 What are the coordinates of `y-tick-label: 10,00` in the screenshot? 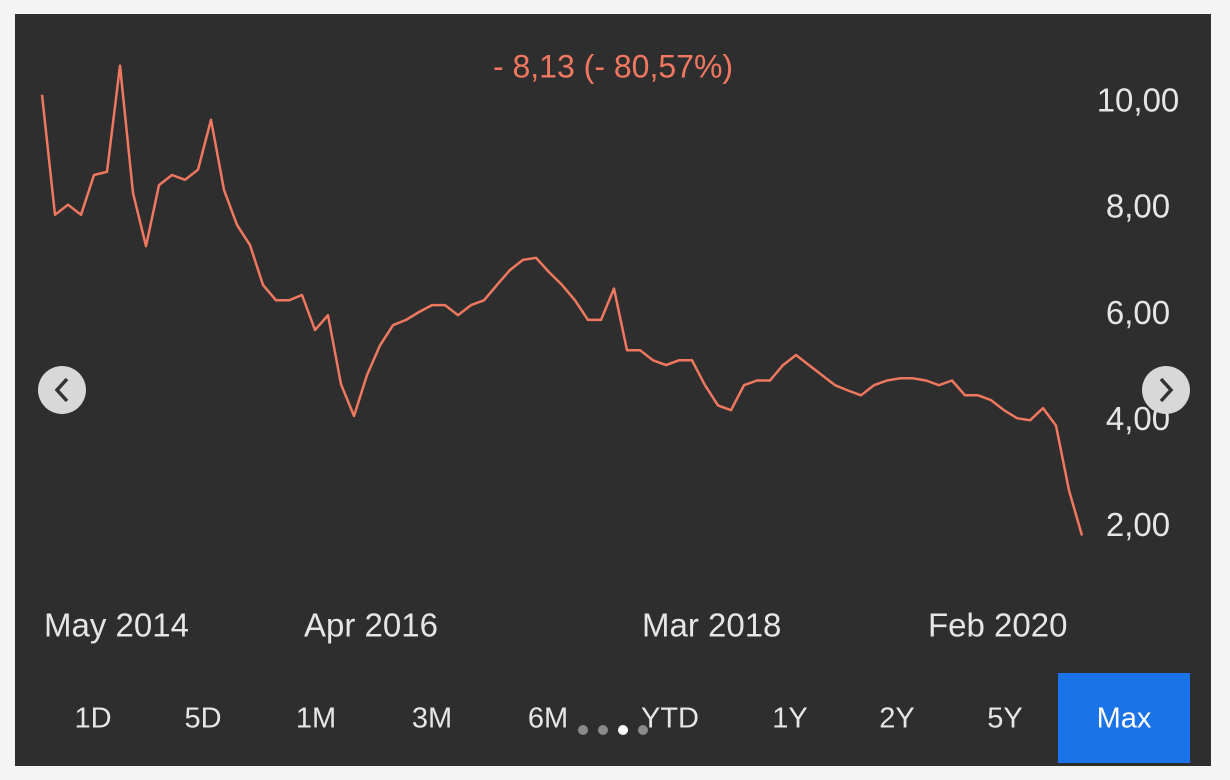 It's located at (1138, 100).